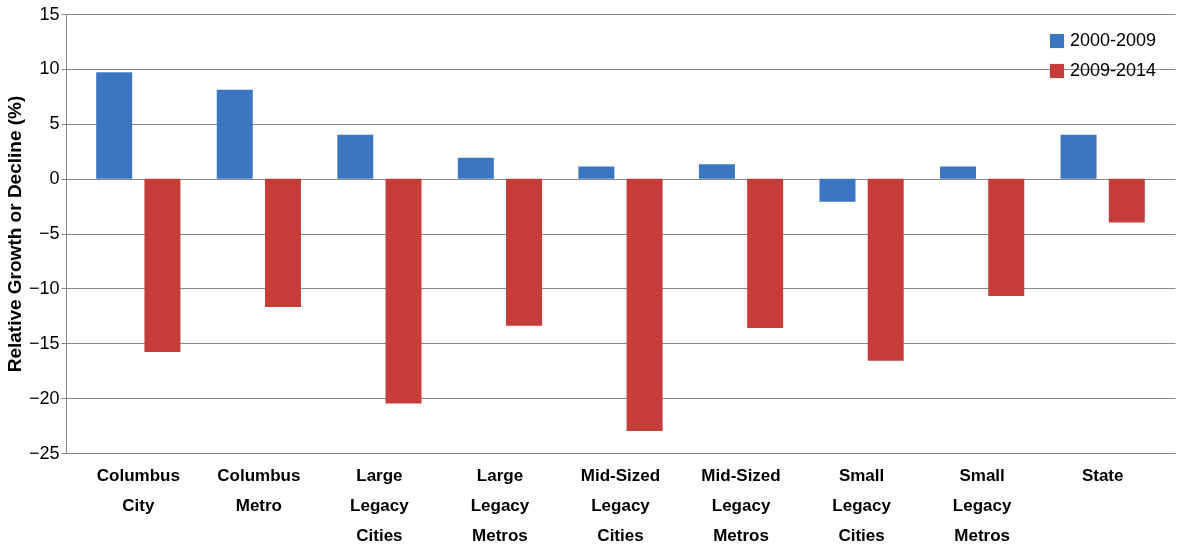 The width and height of the screenshot is (1180, 548). Describe the element at coordinates (54, 123) in the screenshot. I see `y-tick-label: 5` at that location.